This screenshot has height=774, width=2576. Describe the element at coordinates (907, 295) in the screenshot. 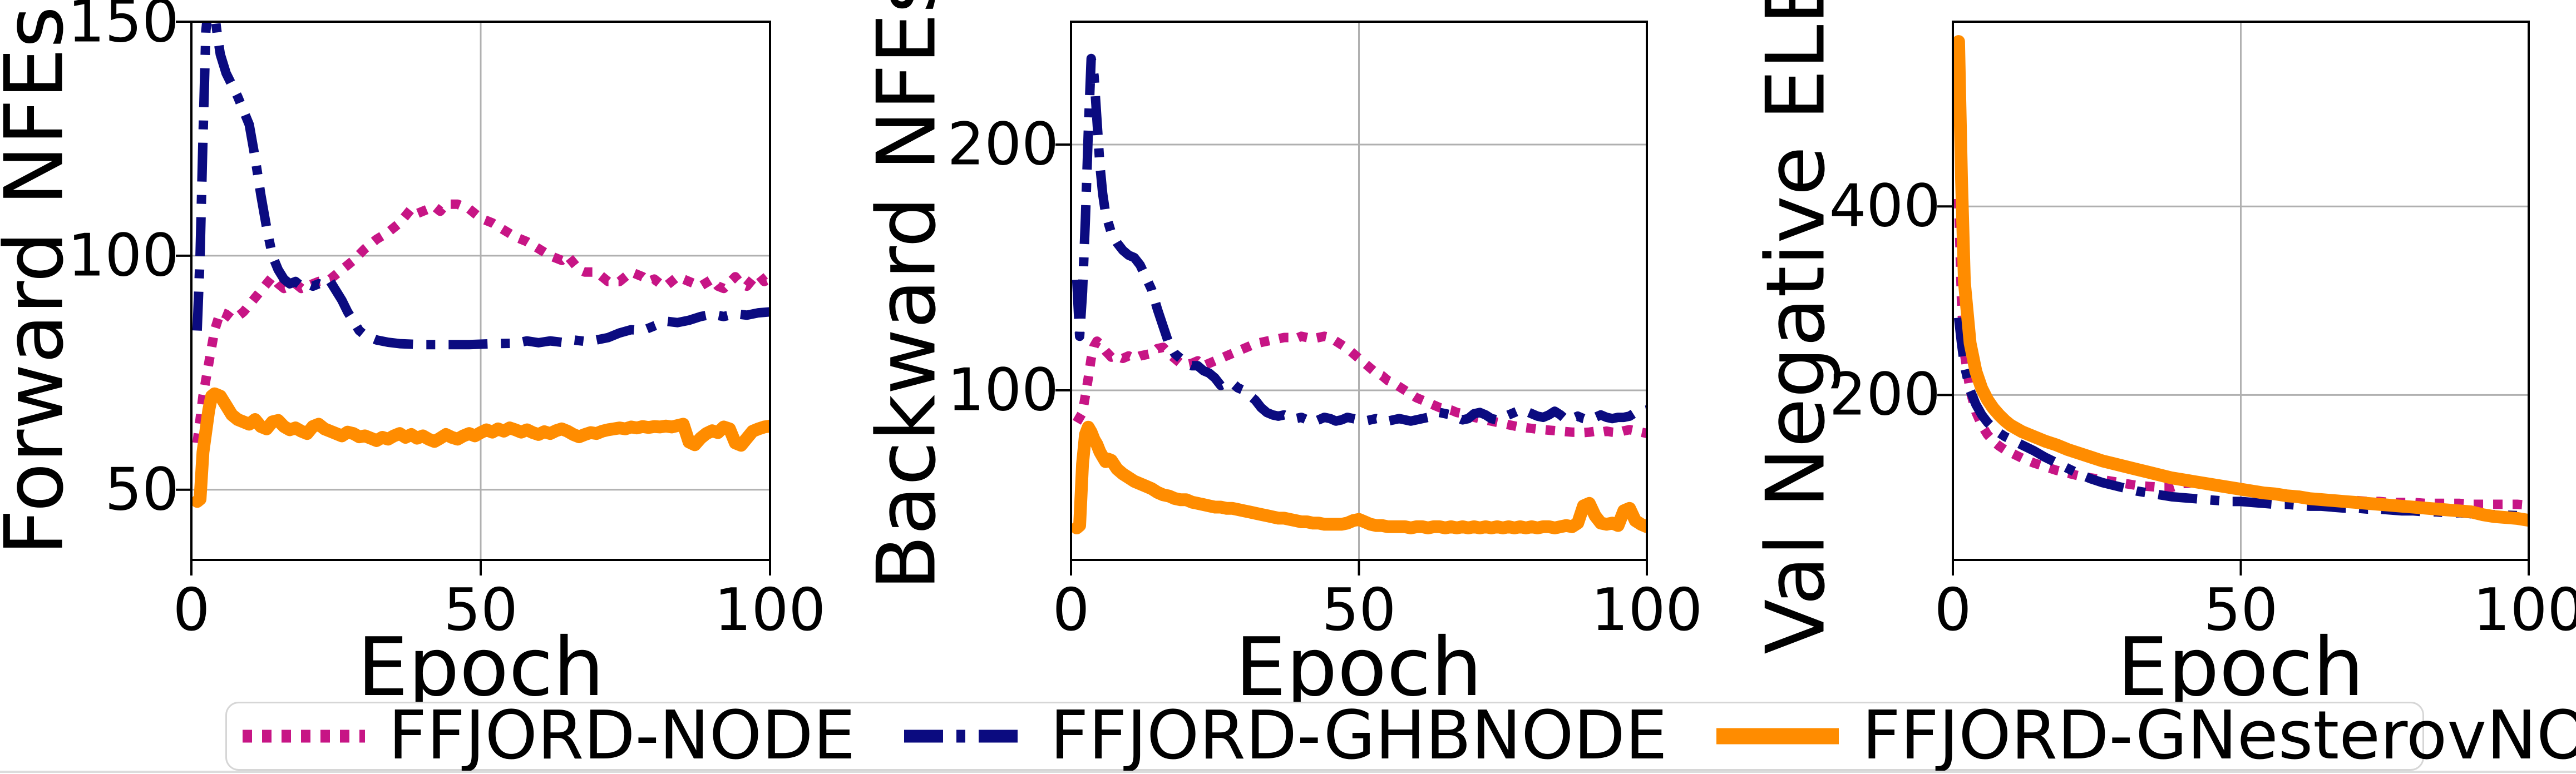

I see `y-axis-label: Backward NFEs` at that location.